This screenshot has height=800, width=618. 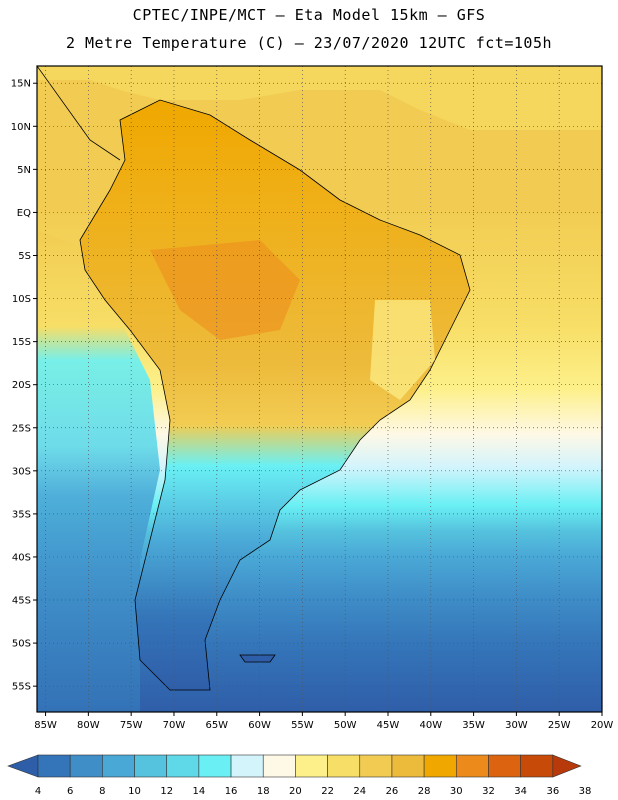 I want to click on lat-label: 40S, so click(x=21, y=557).